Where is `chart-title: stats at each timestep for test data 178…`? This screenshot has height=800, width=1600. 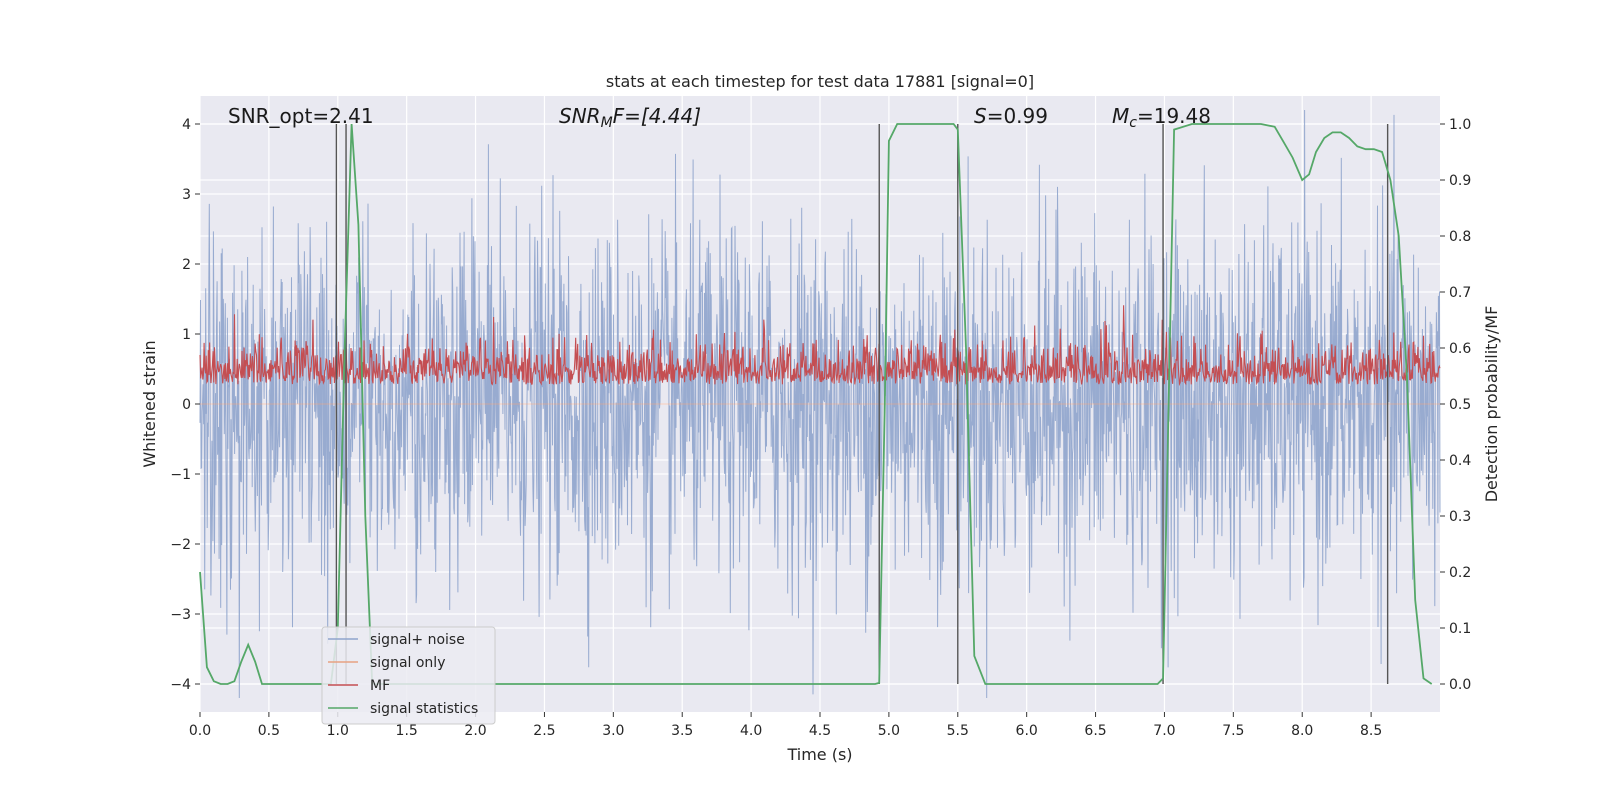
chart-title: stats at each timestep for test data 178… is located at coordinates (820, 81).